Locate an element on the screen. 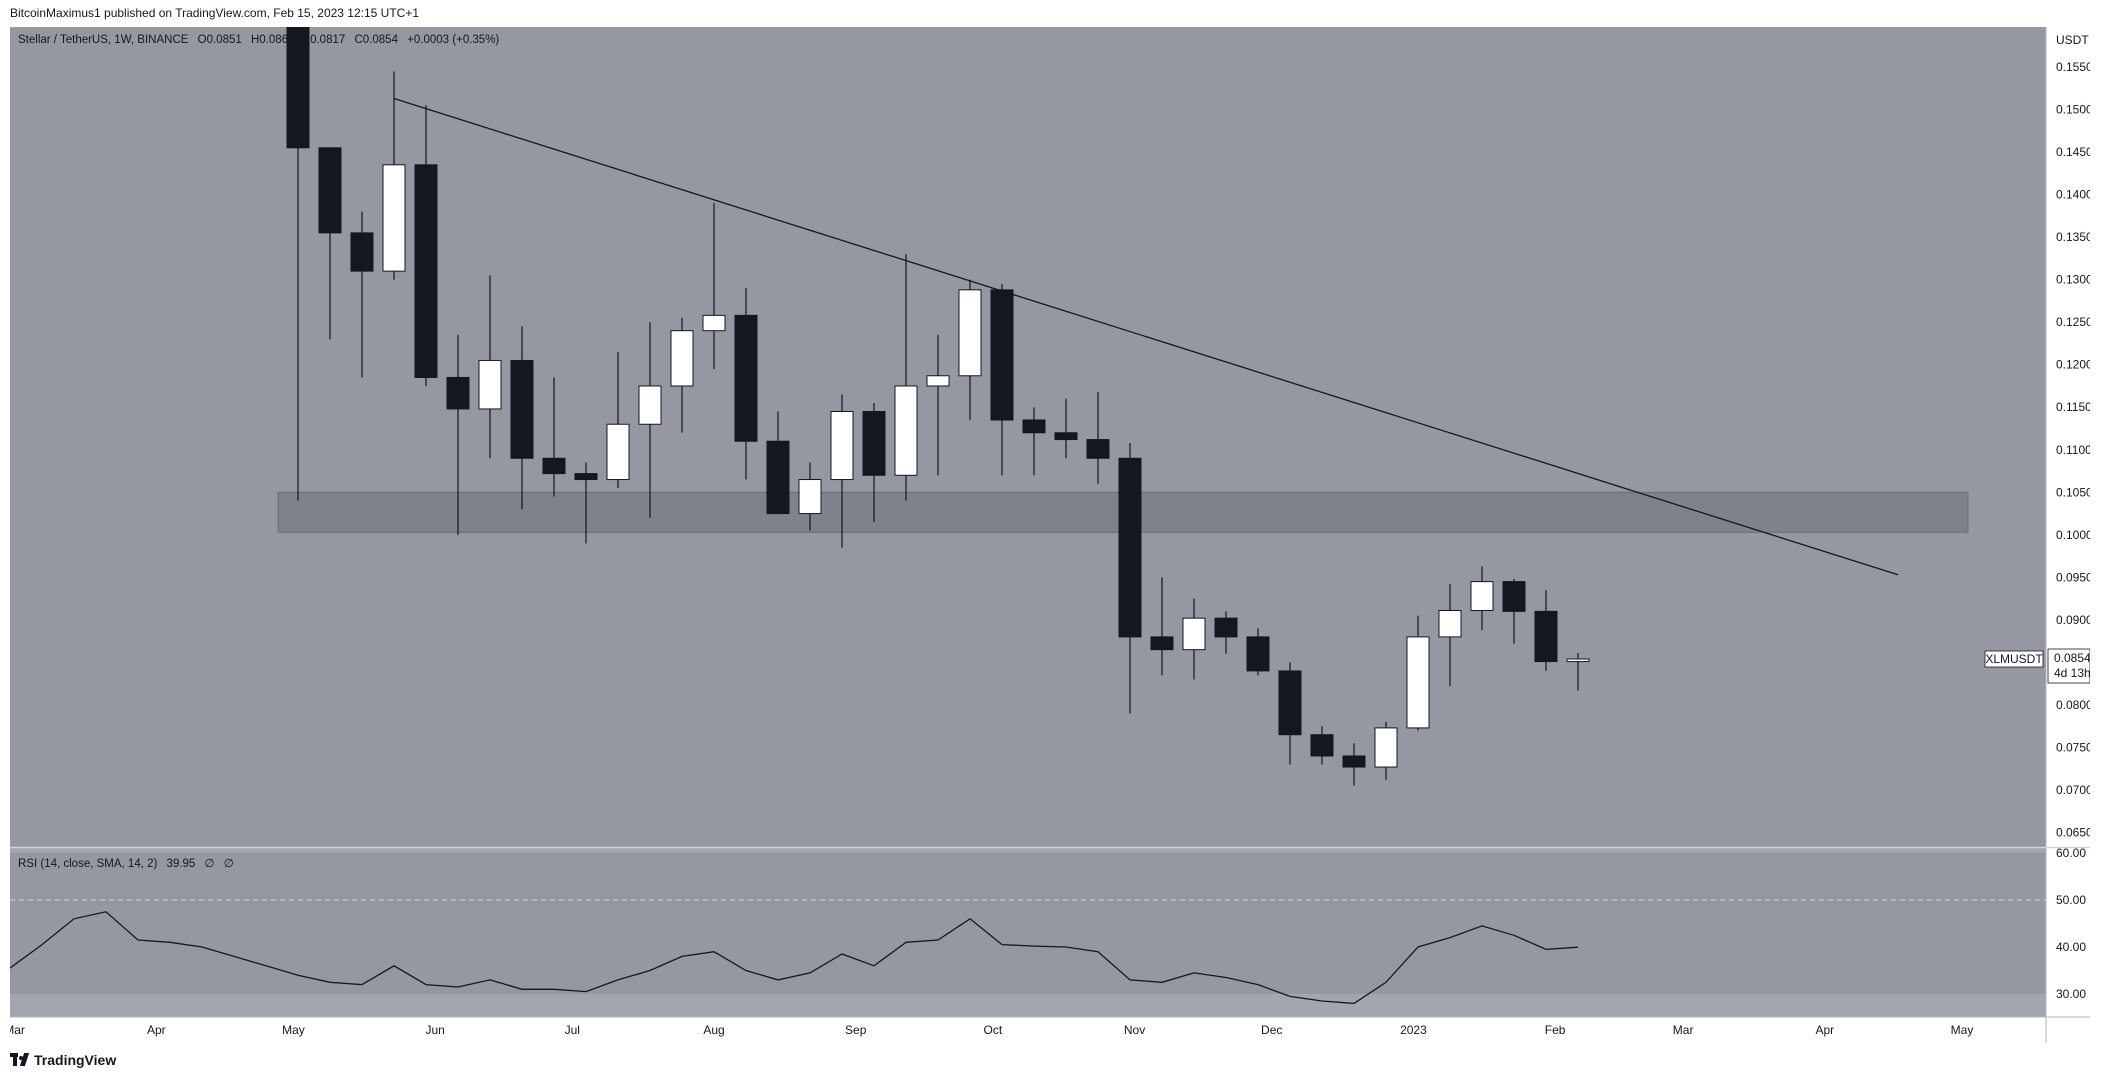 Image resolution: width=2113 pixels, height=1079 pixels. price-axis-unit: USDT is located at coordinates (2072, 40).